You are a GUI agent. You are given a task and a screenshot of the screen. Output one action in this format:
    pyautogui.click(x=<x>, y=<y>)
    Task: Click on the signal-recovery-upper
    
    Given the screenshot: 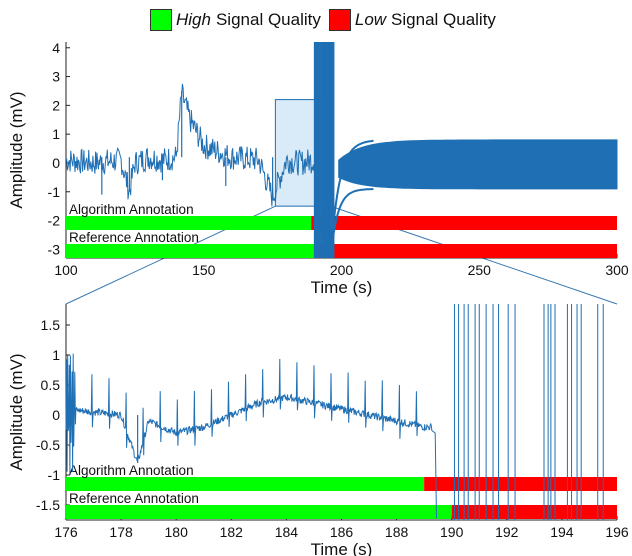 What is the action you would take?
    pyautogui.click(x=351, y=199)
    